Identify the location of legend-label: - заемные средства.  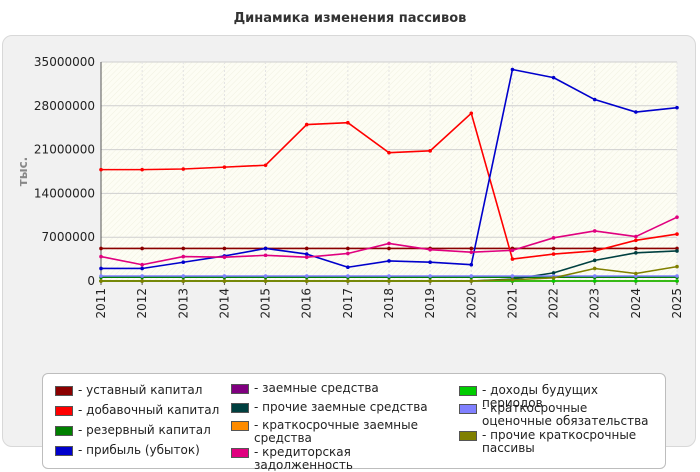
(316, 388).